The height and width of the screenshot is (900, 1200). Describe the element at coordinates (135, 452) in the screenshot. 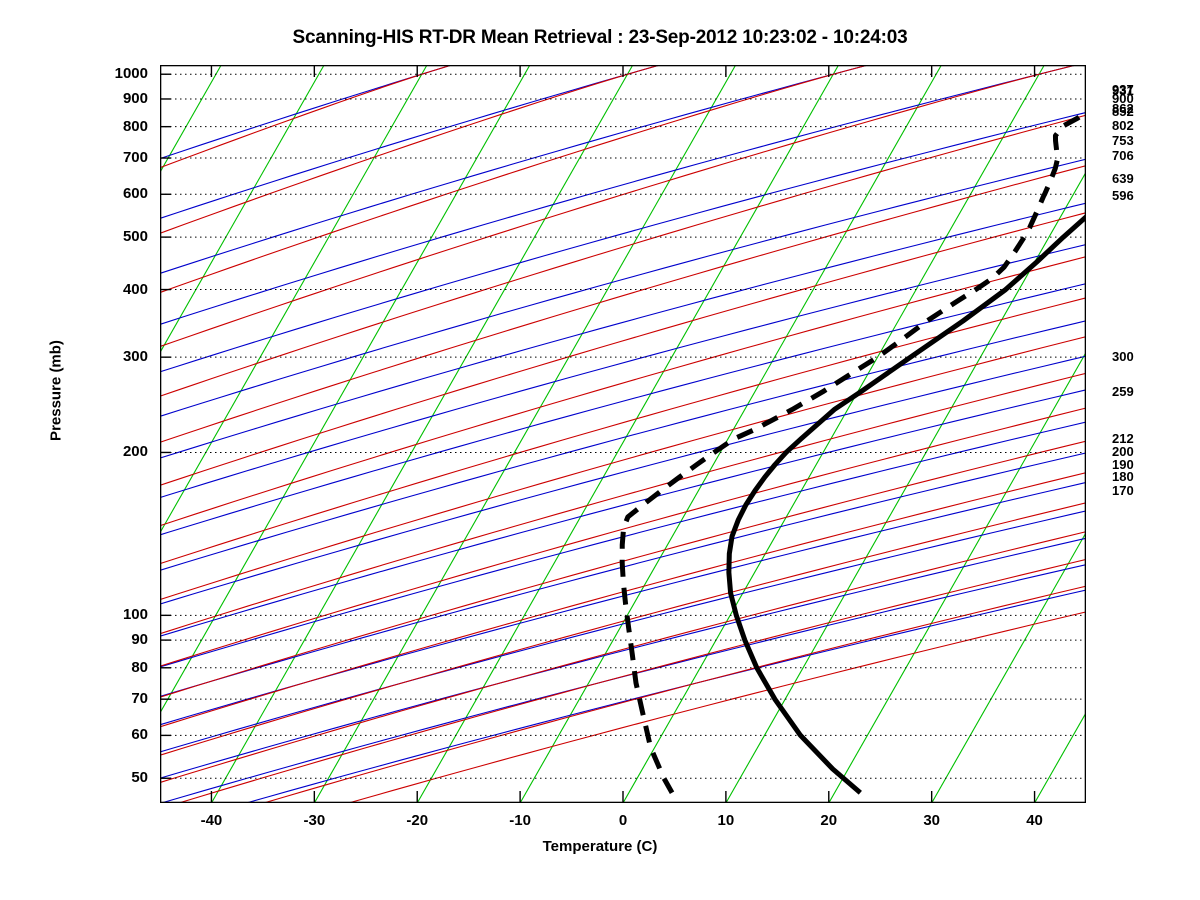

I see `y-tick-label: 200` at that location.